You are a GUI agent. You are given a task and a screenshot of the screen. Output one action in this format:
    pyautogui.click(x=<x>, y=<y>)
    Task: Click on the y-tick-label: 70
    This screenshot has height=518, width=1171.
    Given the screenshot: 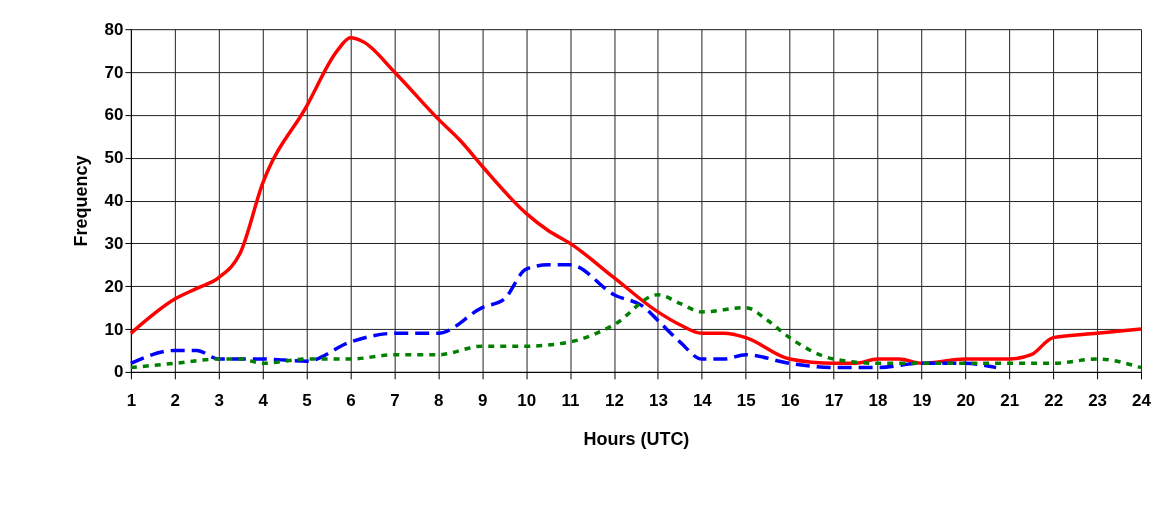 What is the action you would take?
    pyautogui.click(x=114, y=72)
    